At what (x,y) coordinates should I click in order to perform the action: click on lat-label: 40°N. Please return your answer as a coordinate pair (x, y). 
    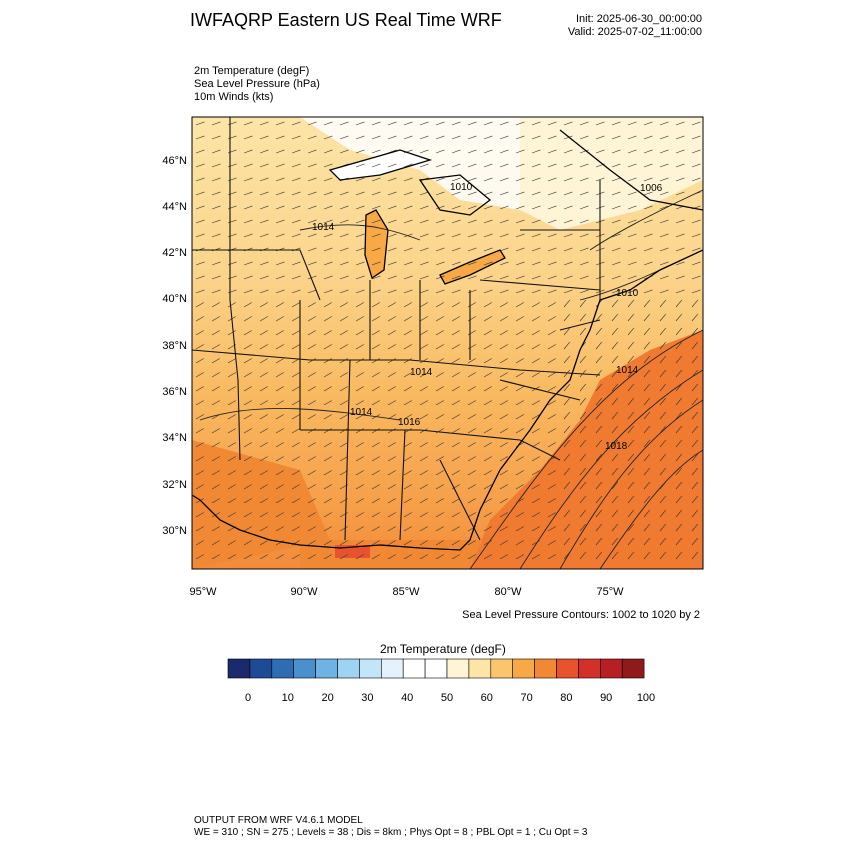
    Looking at the image, I should click on (174, 299).